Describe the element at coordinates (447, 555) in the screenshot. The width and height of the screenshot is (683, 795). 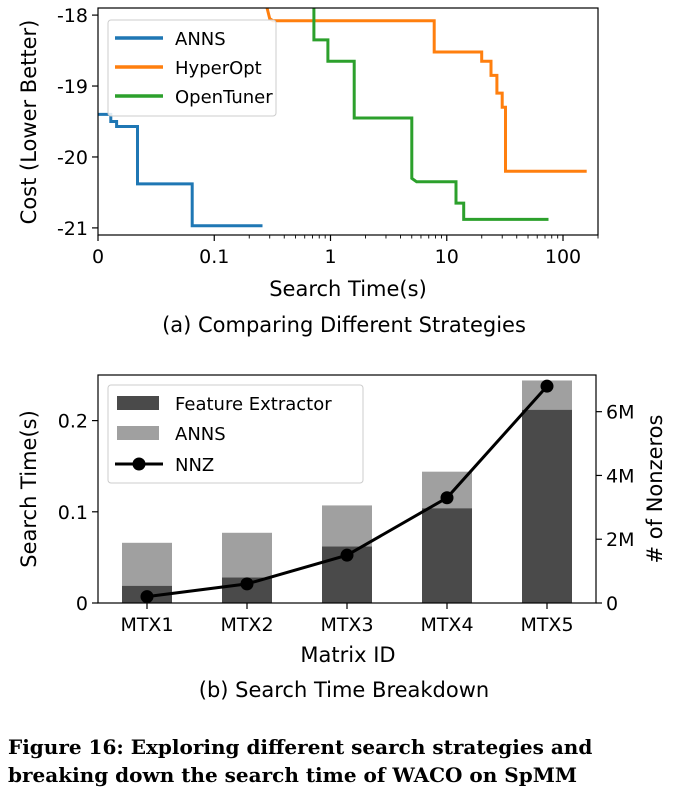
I see `bar-feature-extractor-mtx4` at that location.